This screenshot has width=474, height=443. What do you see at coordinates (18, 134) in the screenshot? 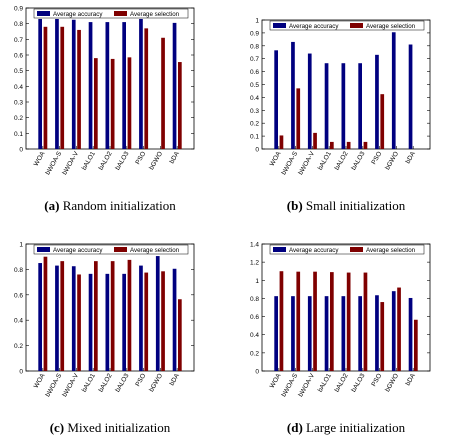
I see `y-tick-label: 0.1` at bounding box center [18, 134].